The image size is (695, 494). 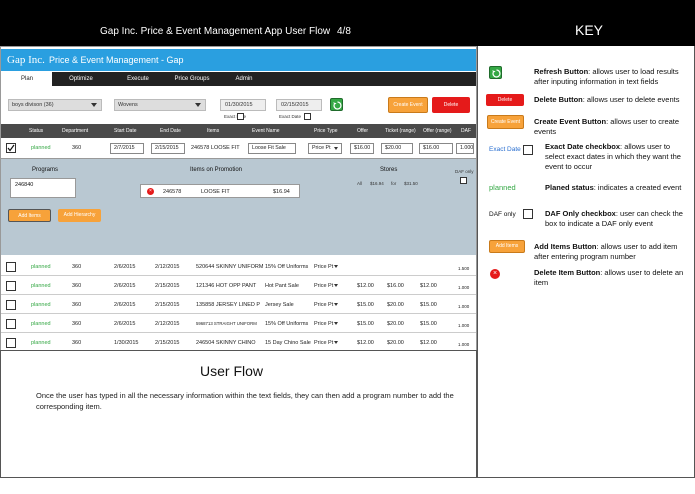 I want to click on item-value: 246504 SKINNY CHINO, so click(x=226, y=343).